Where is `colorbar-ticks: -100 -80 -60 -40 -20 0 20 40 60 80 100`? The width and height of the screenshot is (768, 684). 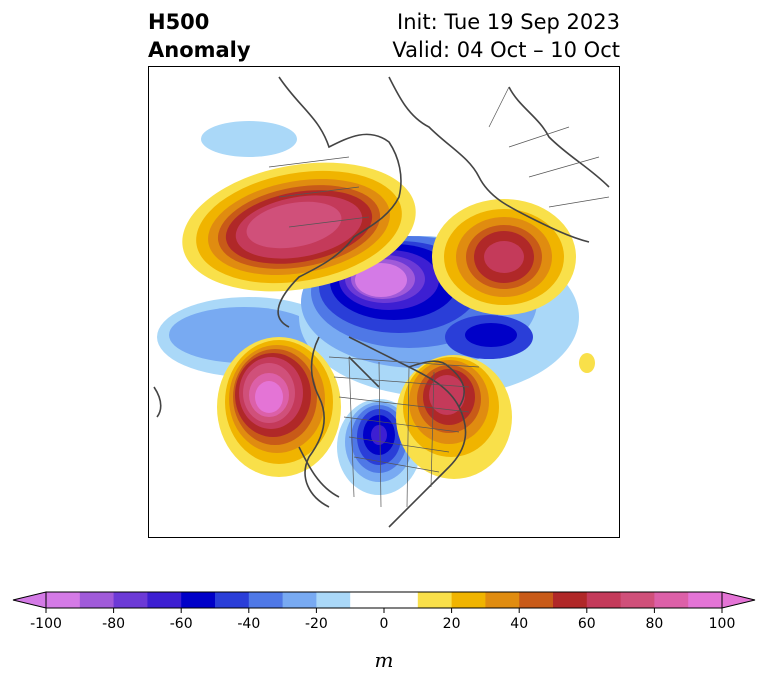 colorbar-ticks: -100 -80 -60 -40 -20 0 20 40 60 80 100 is located at coordinates (382, 620).